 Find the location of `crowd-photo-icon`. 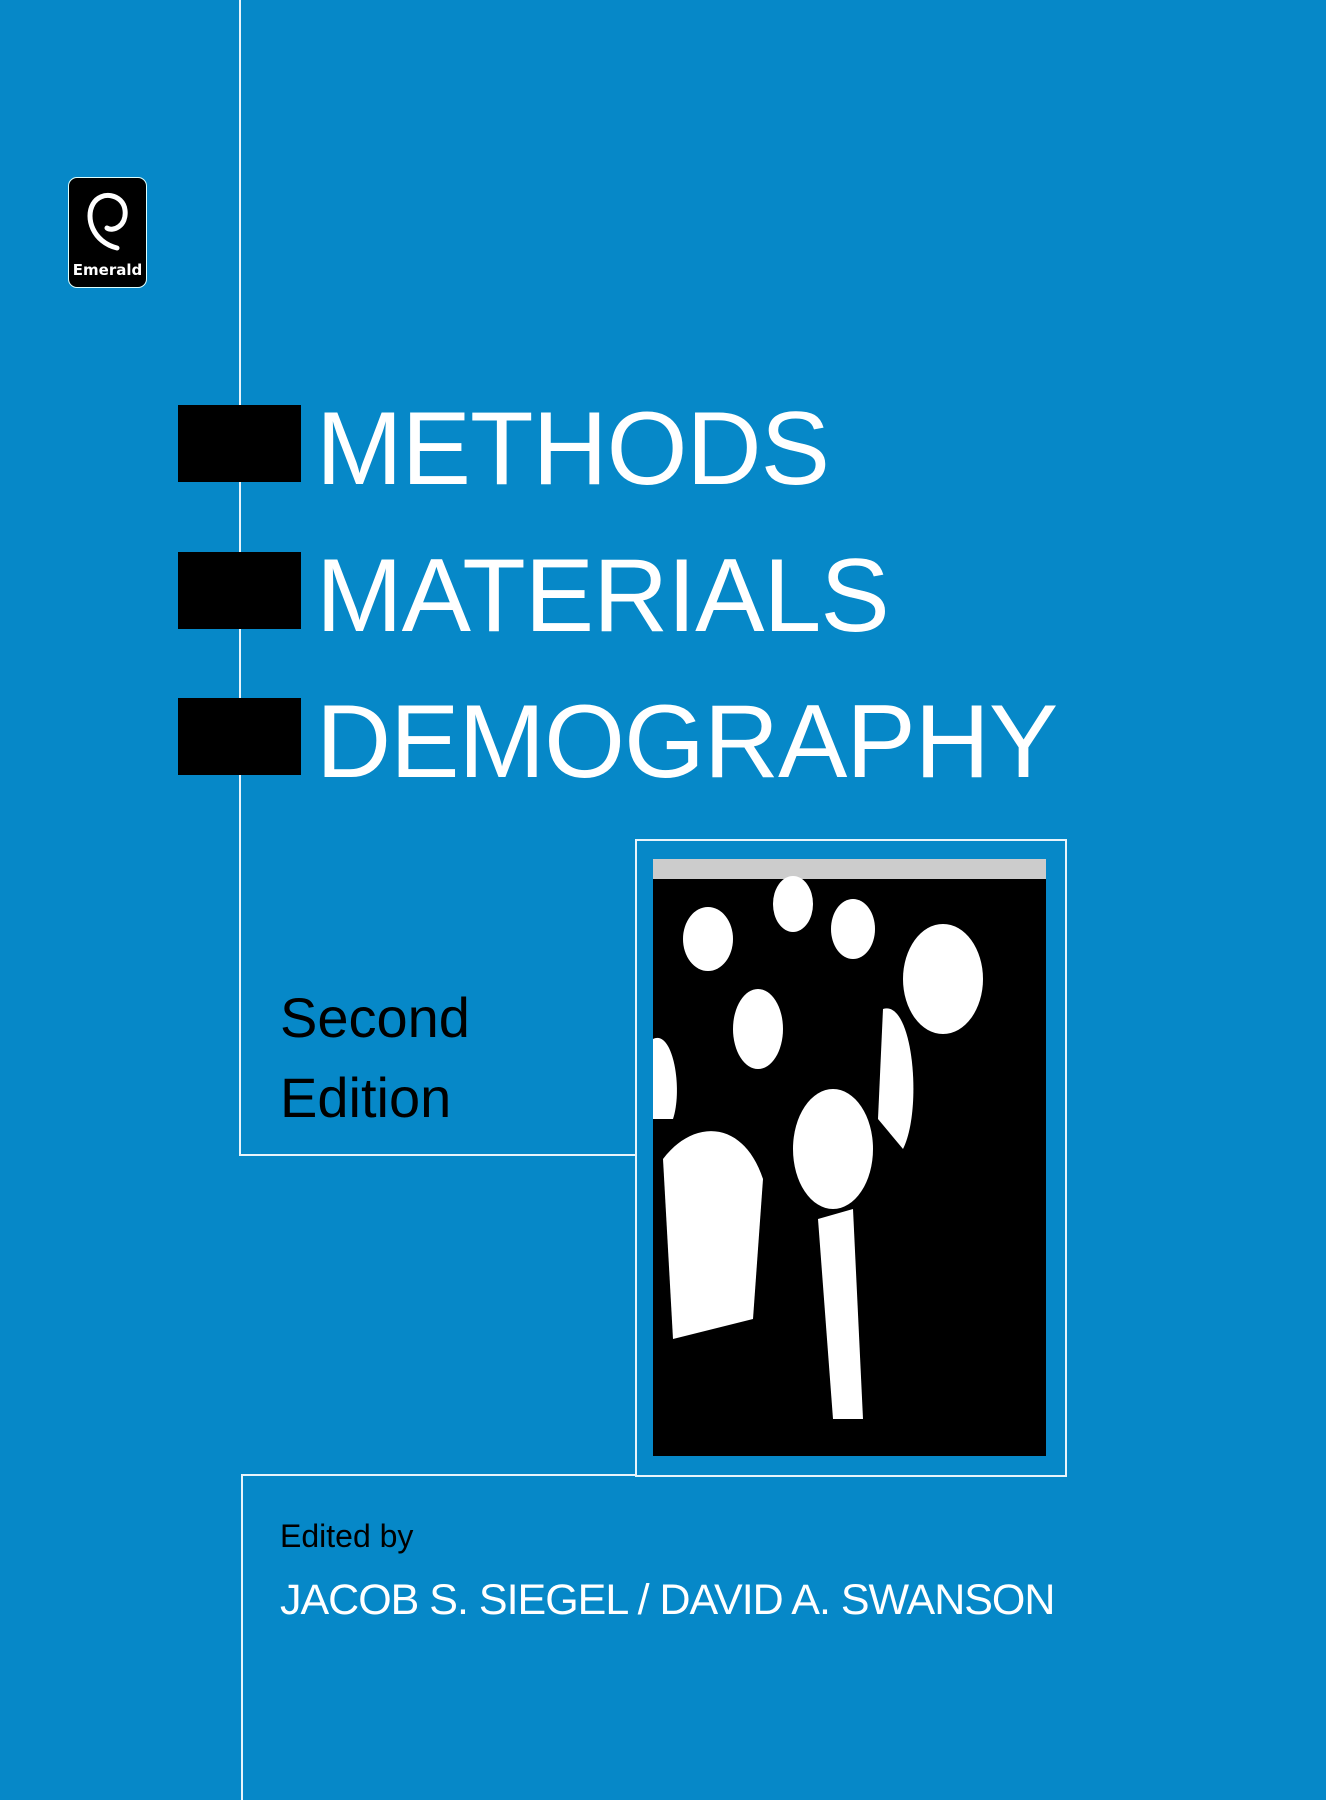

crowd-photo-icon is located at coordinates (849, 1157).